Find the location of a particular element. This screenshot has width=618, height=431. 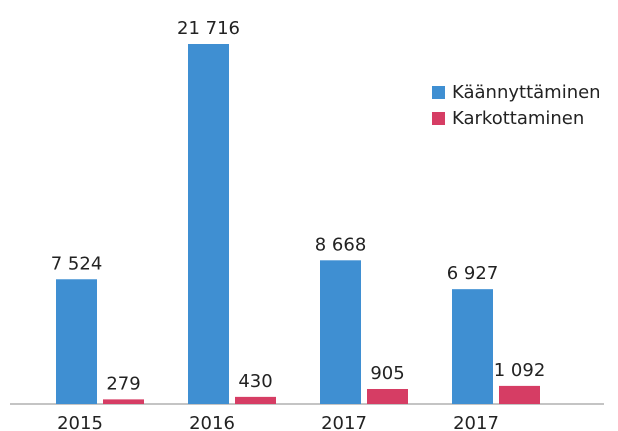

value-label: 21 716 is located at coordinates (208, 28).